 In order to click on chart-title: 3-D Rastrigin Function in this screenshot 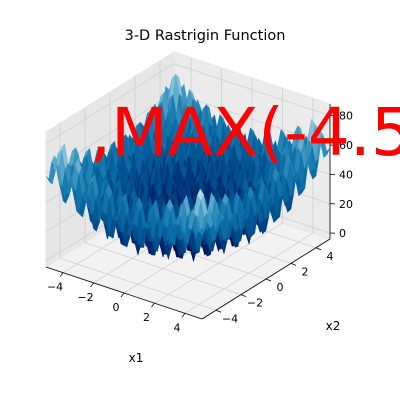, I will do `click(205, 36)`.